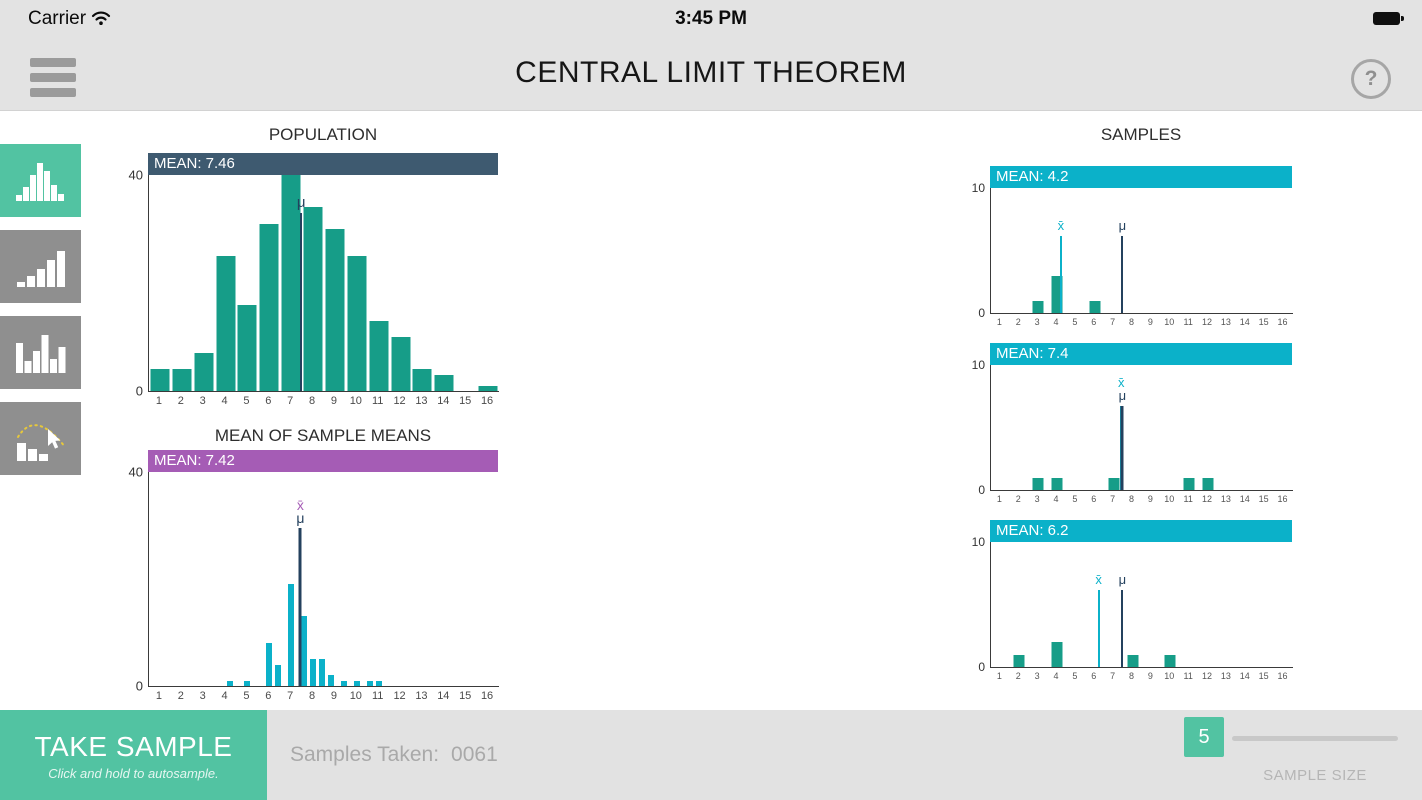 The image size is (1422, 800). What do you see at coordinates (53, 92) in the screenshot?
I see `menu-bar-line` at bounding box center [53, 92].